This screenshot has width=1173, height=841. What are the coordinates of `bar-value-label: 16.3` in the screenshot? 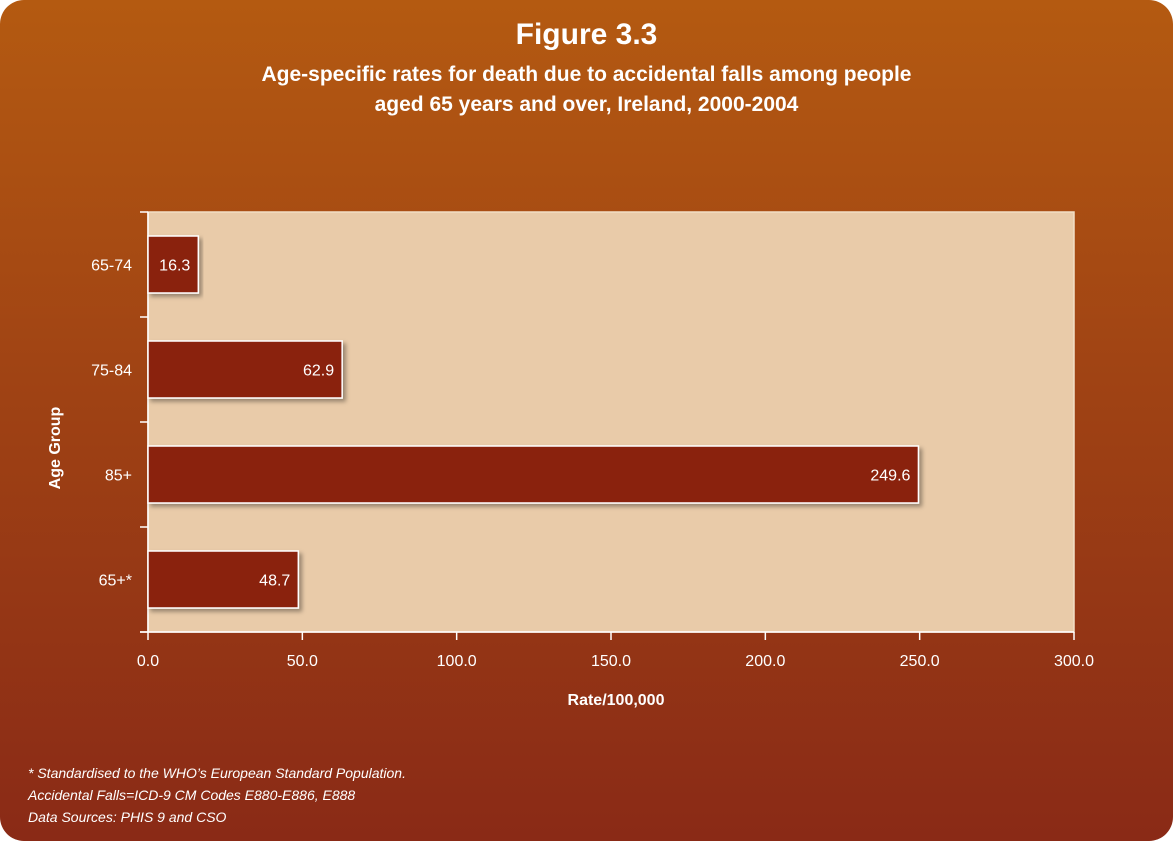 It's located at (174, 266).